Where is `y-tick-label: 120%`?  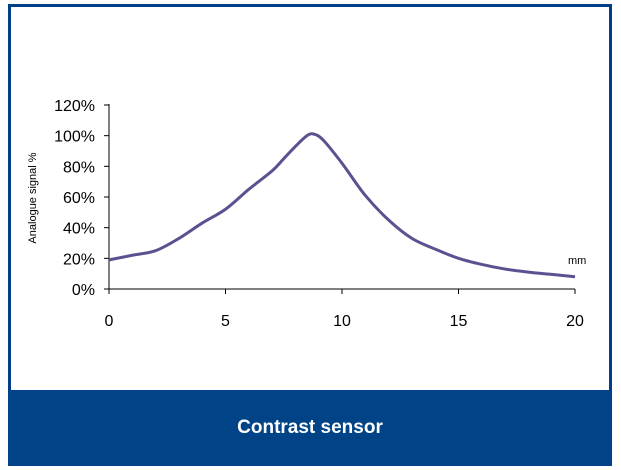
y-tick-label: 120% is located at coordinates (74, 106).